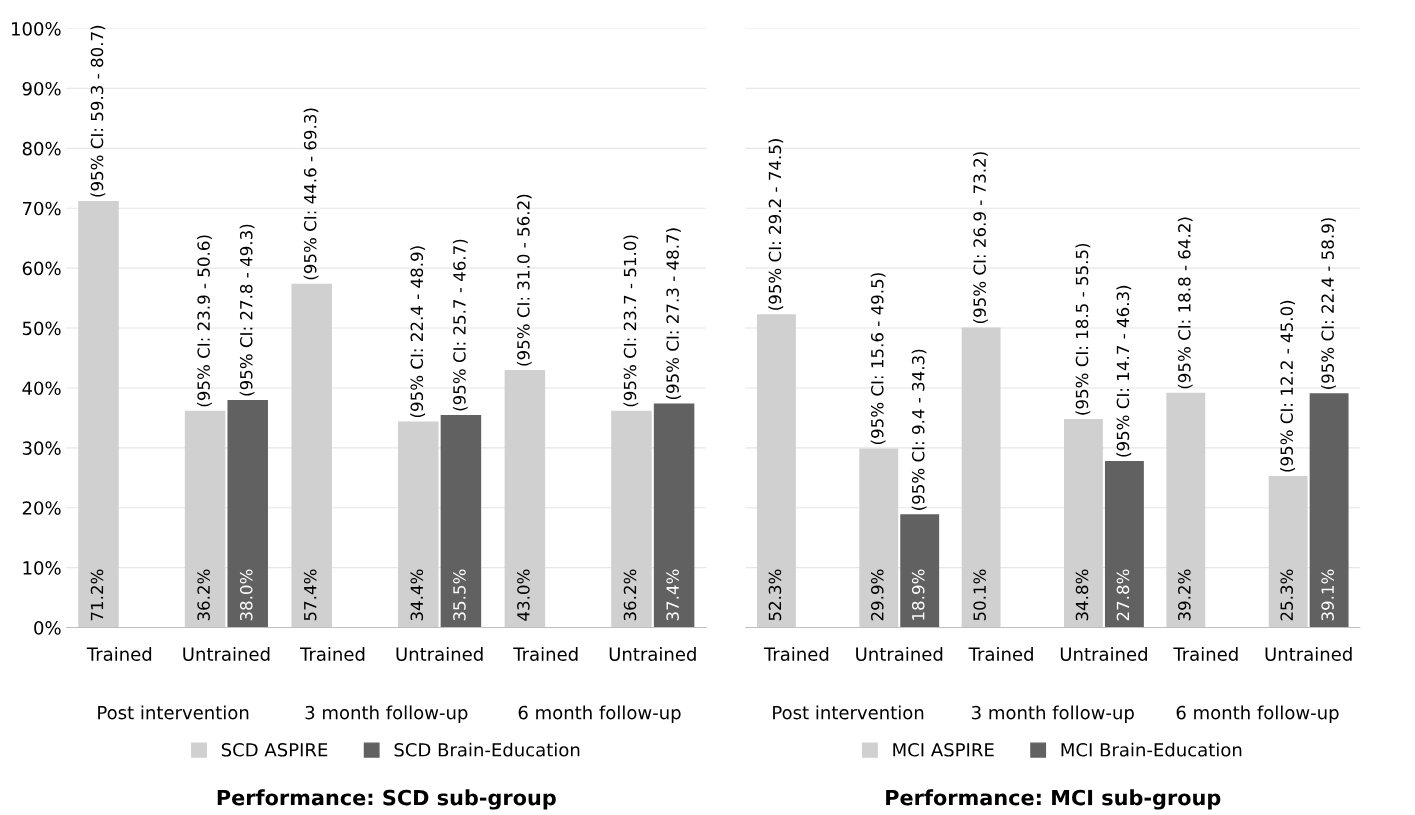 This screenshot has height=815, width=1415. What do you see at coordinates (631, 321) in the screenshot?
I see `annotation: (95% CI: 23.7 - 51.0)` at bounding box center [631, 321].